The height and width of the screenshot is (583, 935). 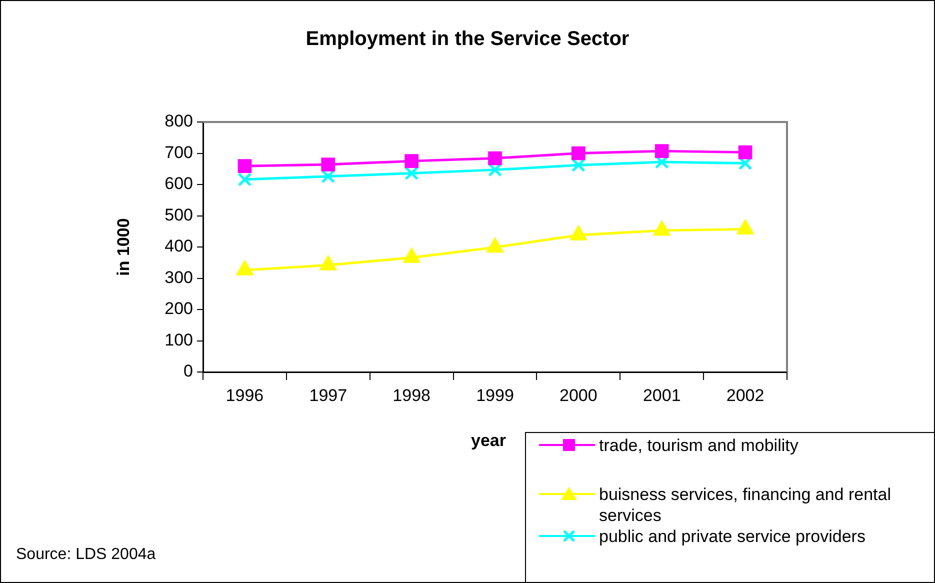 I want to click on y-tick-label: 400, so click(x=178, y=246).